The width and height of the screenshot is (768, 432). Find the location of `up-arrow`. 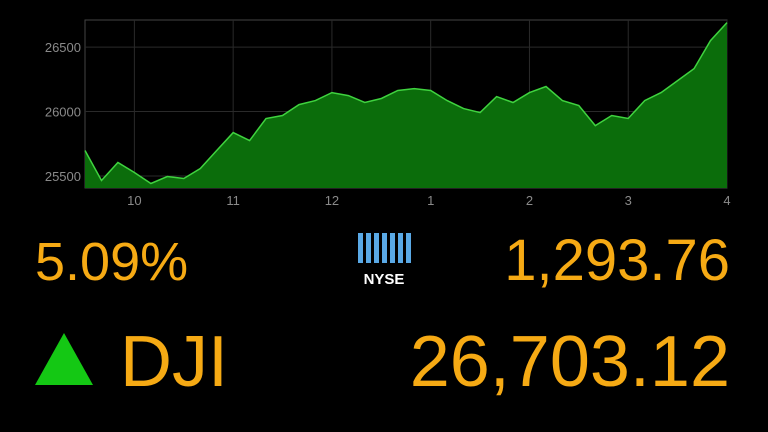

up-arrow is located at coordinates (64, 359).